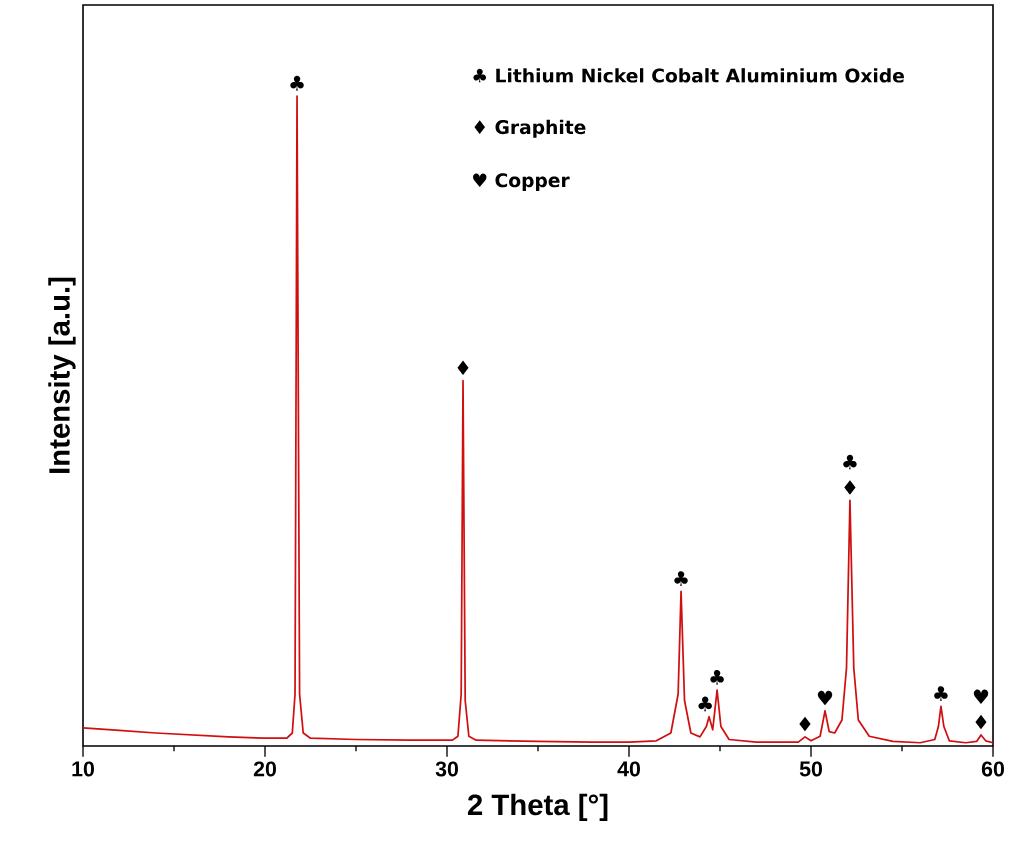  What do you see at coordinates (992, 769) in the screenshot?
I see `x-tick-label: 60` at bounding box center [992, 769].